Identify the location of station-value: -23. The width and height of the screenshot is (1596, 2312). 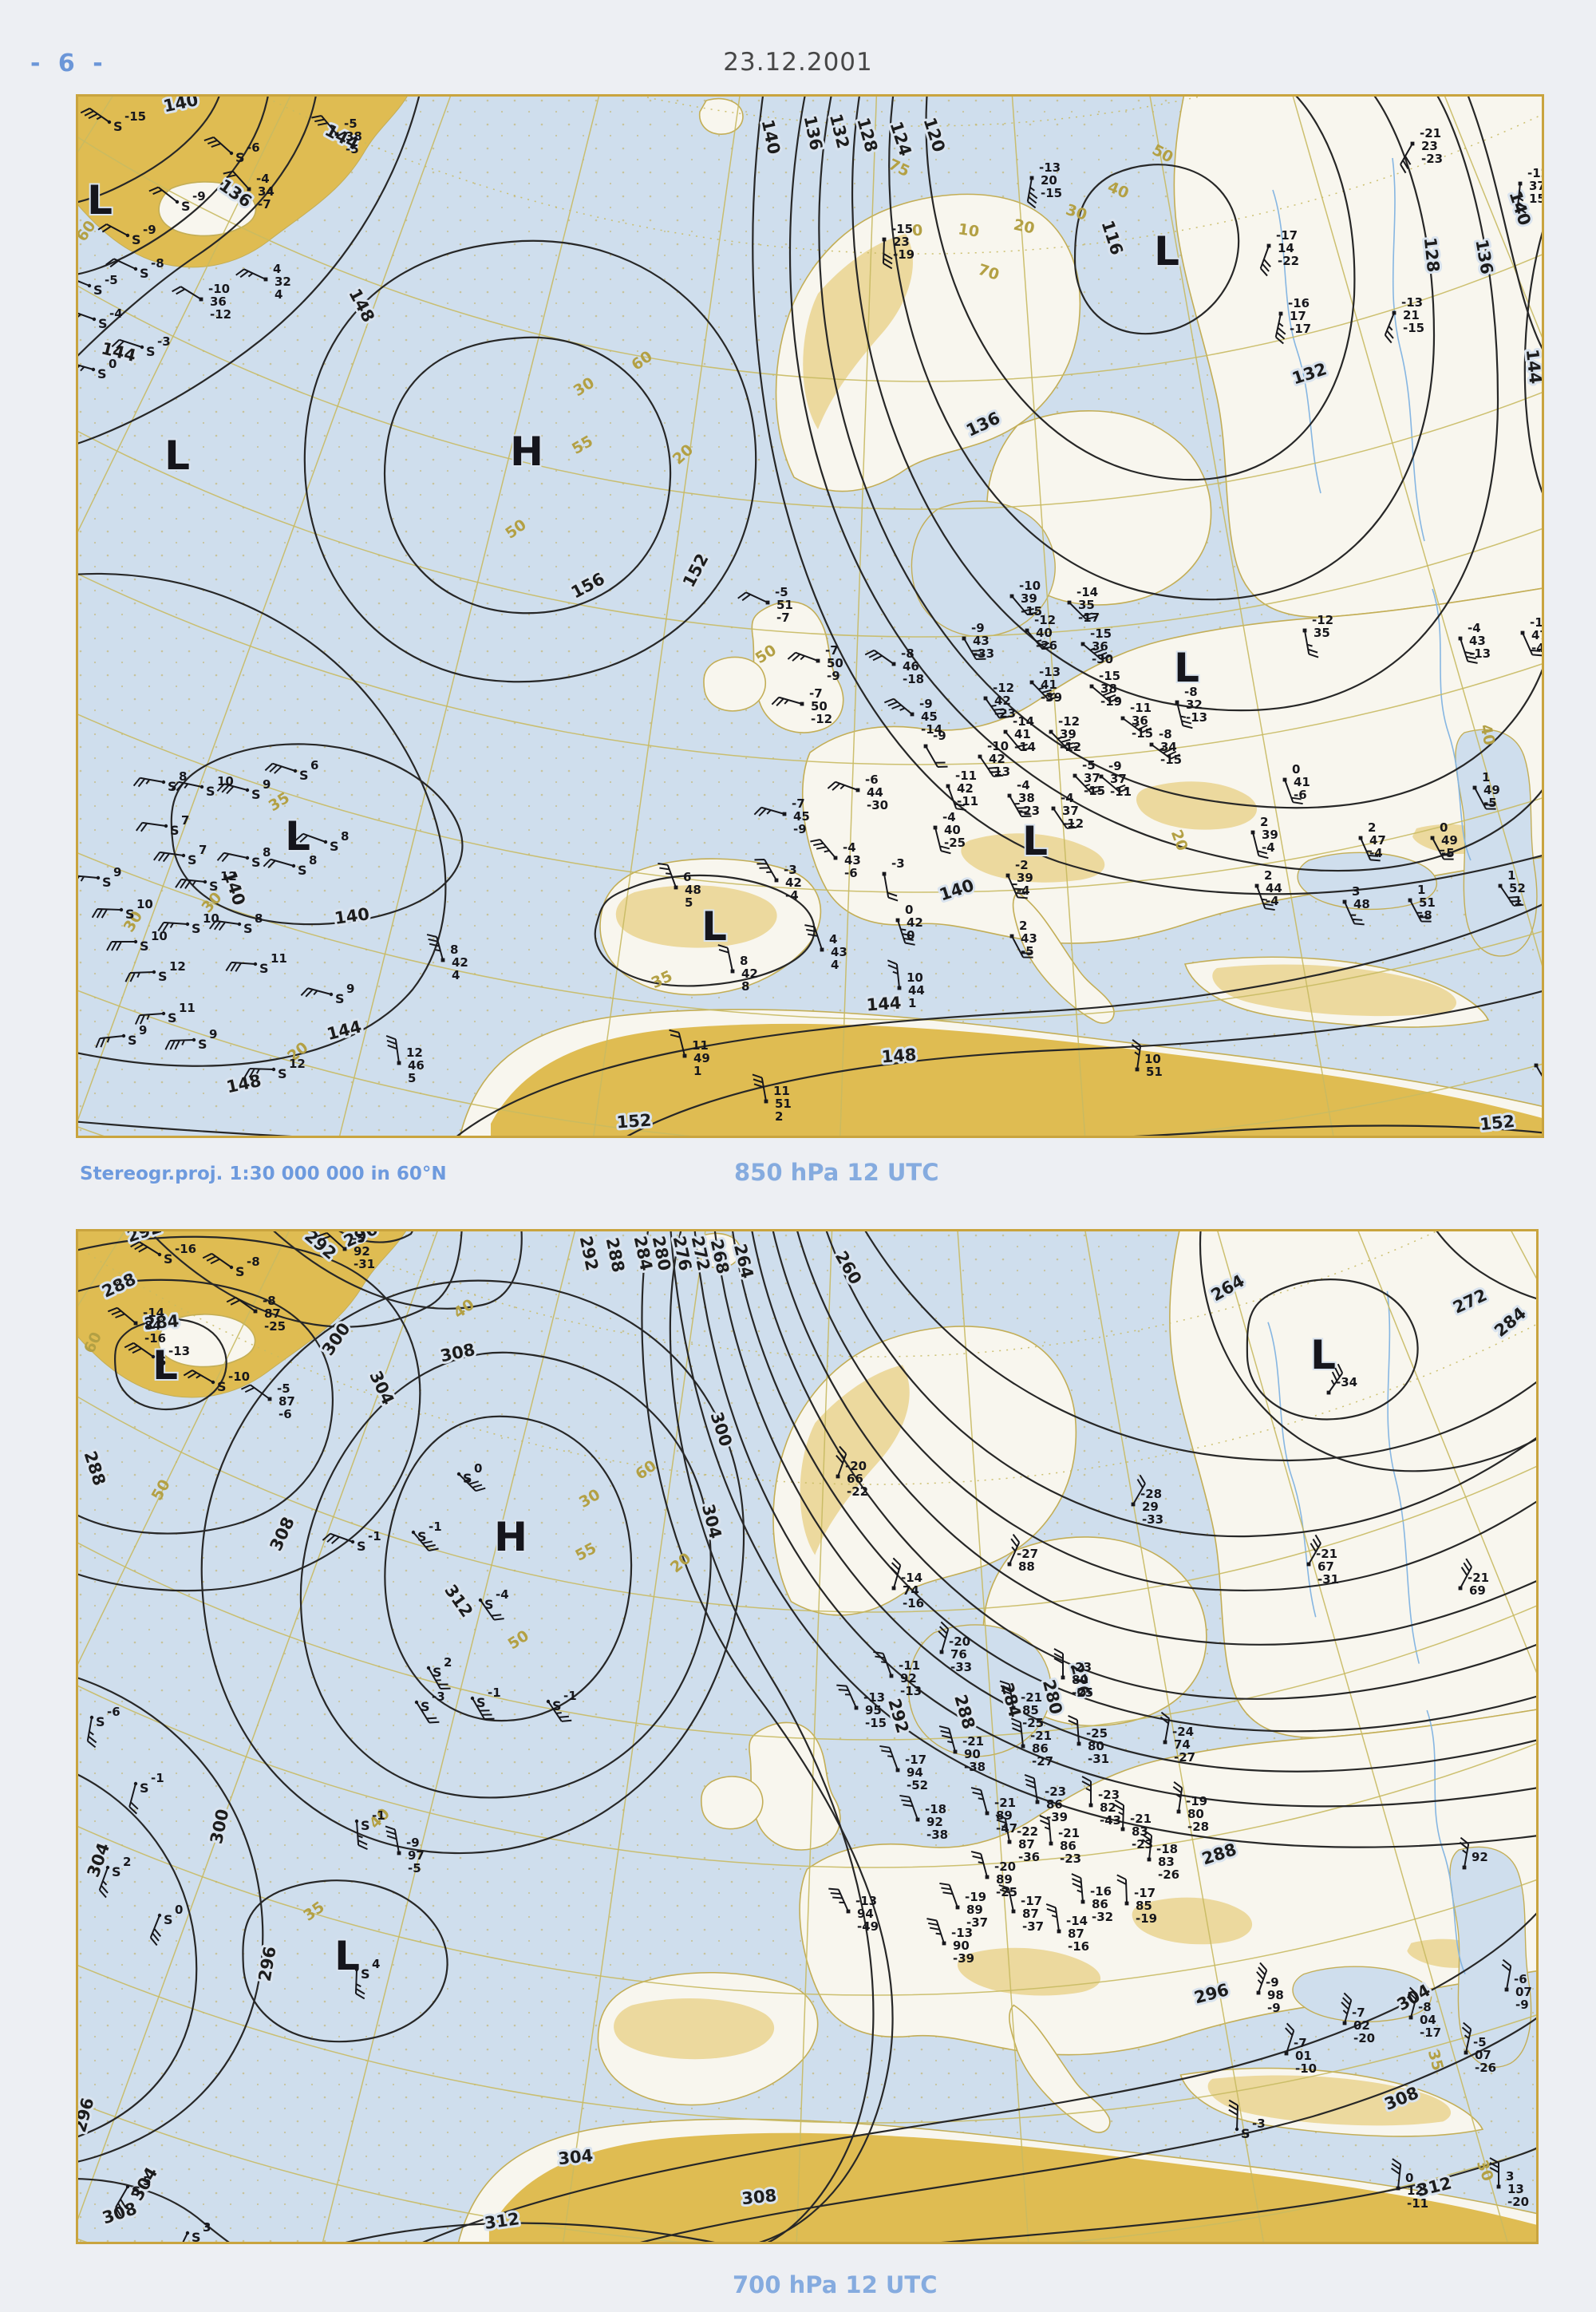
(1109, 1795).